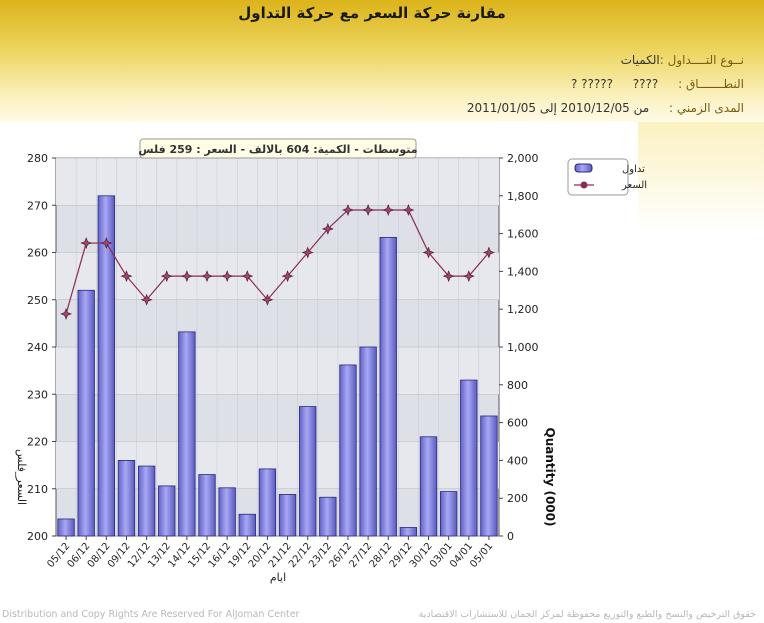 Image resolution: width=764 pixels, height=623 pixels. What do you see at coordinates (633, 169) in the screenshot?
I see `legend-bar-label: تداول` at bounding box center [633, 169].